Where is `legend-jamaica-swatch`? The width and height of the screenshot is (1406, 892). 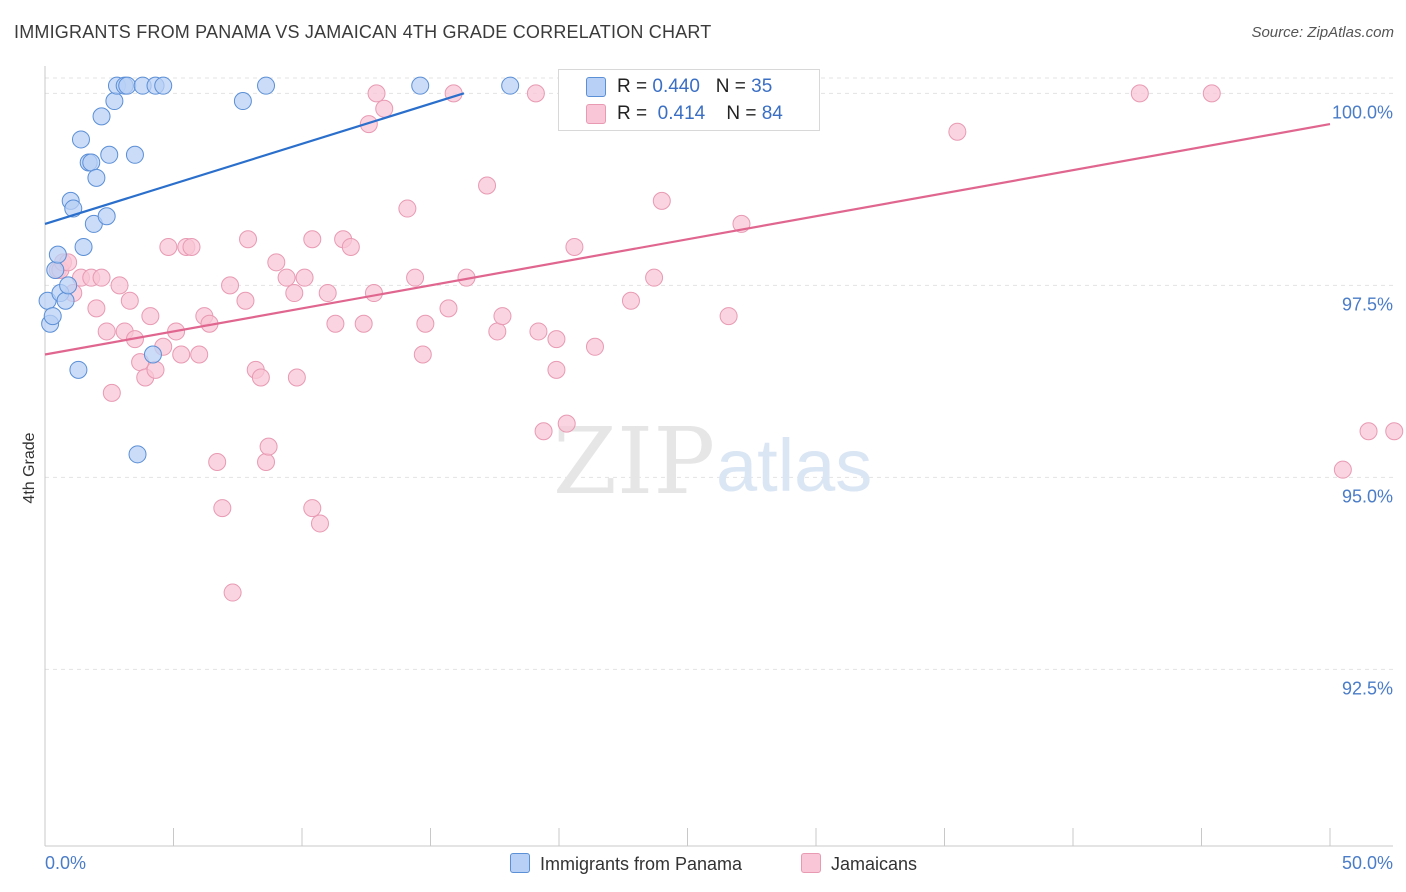 legend-jamaica-swatch is located at coordinates (811, 863).